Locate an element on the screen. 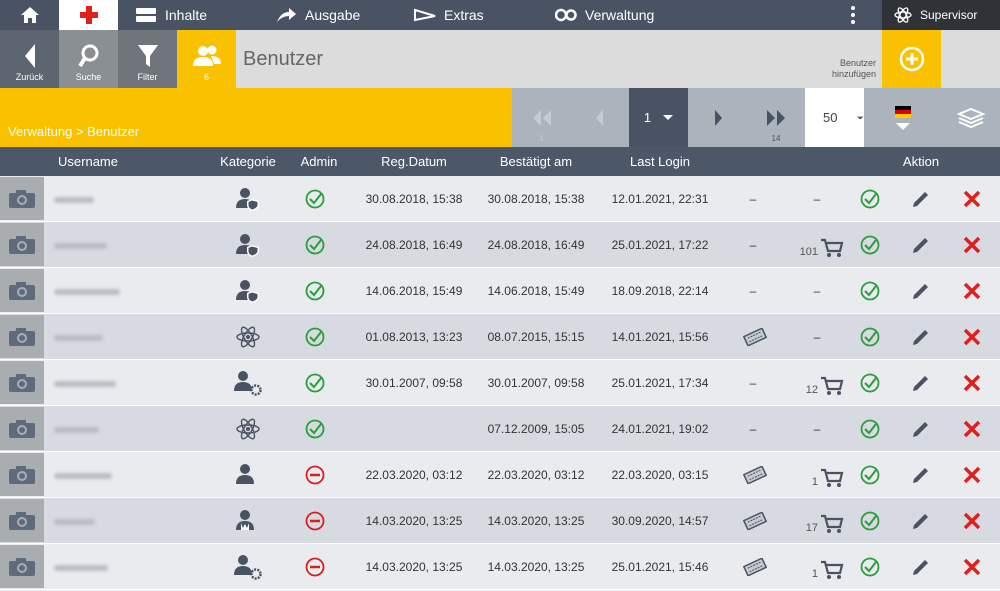 This screenshot has height=591, width=1000. confirmed-date: 24.08.2018, 16:49 is located at coordinates (536, 245).